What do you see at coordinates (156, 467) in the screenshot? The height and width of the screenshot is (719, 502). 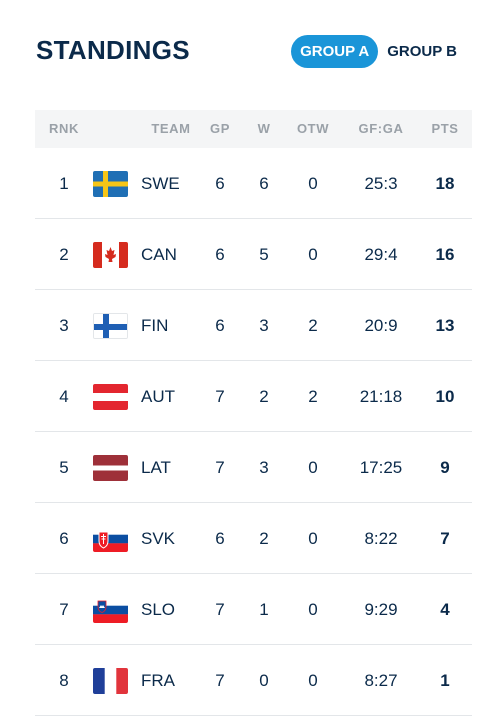 I see `team-name: LAT` at bounding box center [156, 467].